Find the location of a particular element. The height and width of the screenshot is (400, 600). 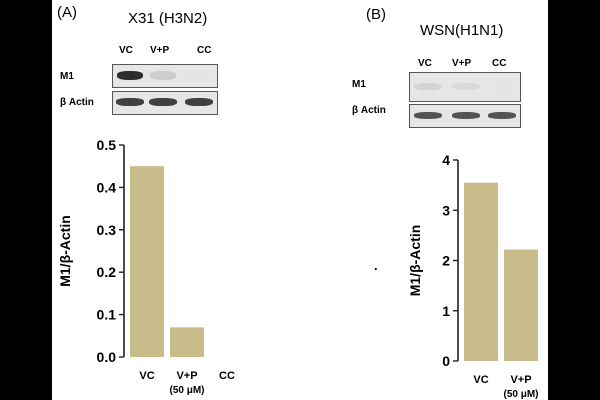

panel-b-lane-vc: VC is located at coordinates (425, 63).